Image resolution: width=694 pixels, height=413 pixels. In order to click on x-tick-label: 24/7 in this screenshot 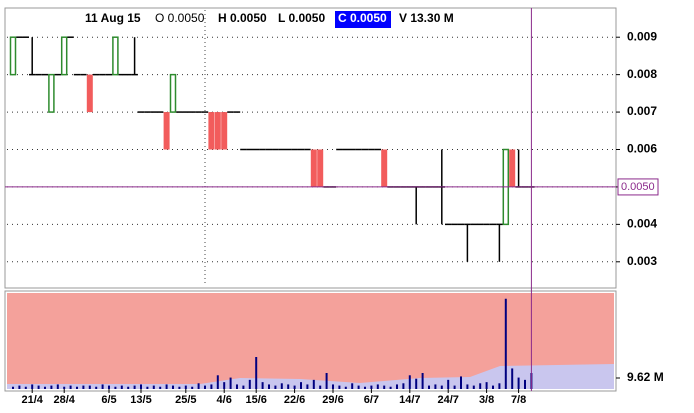, I will do `click(447, 400)`.